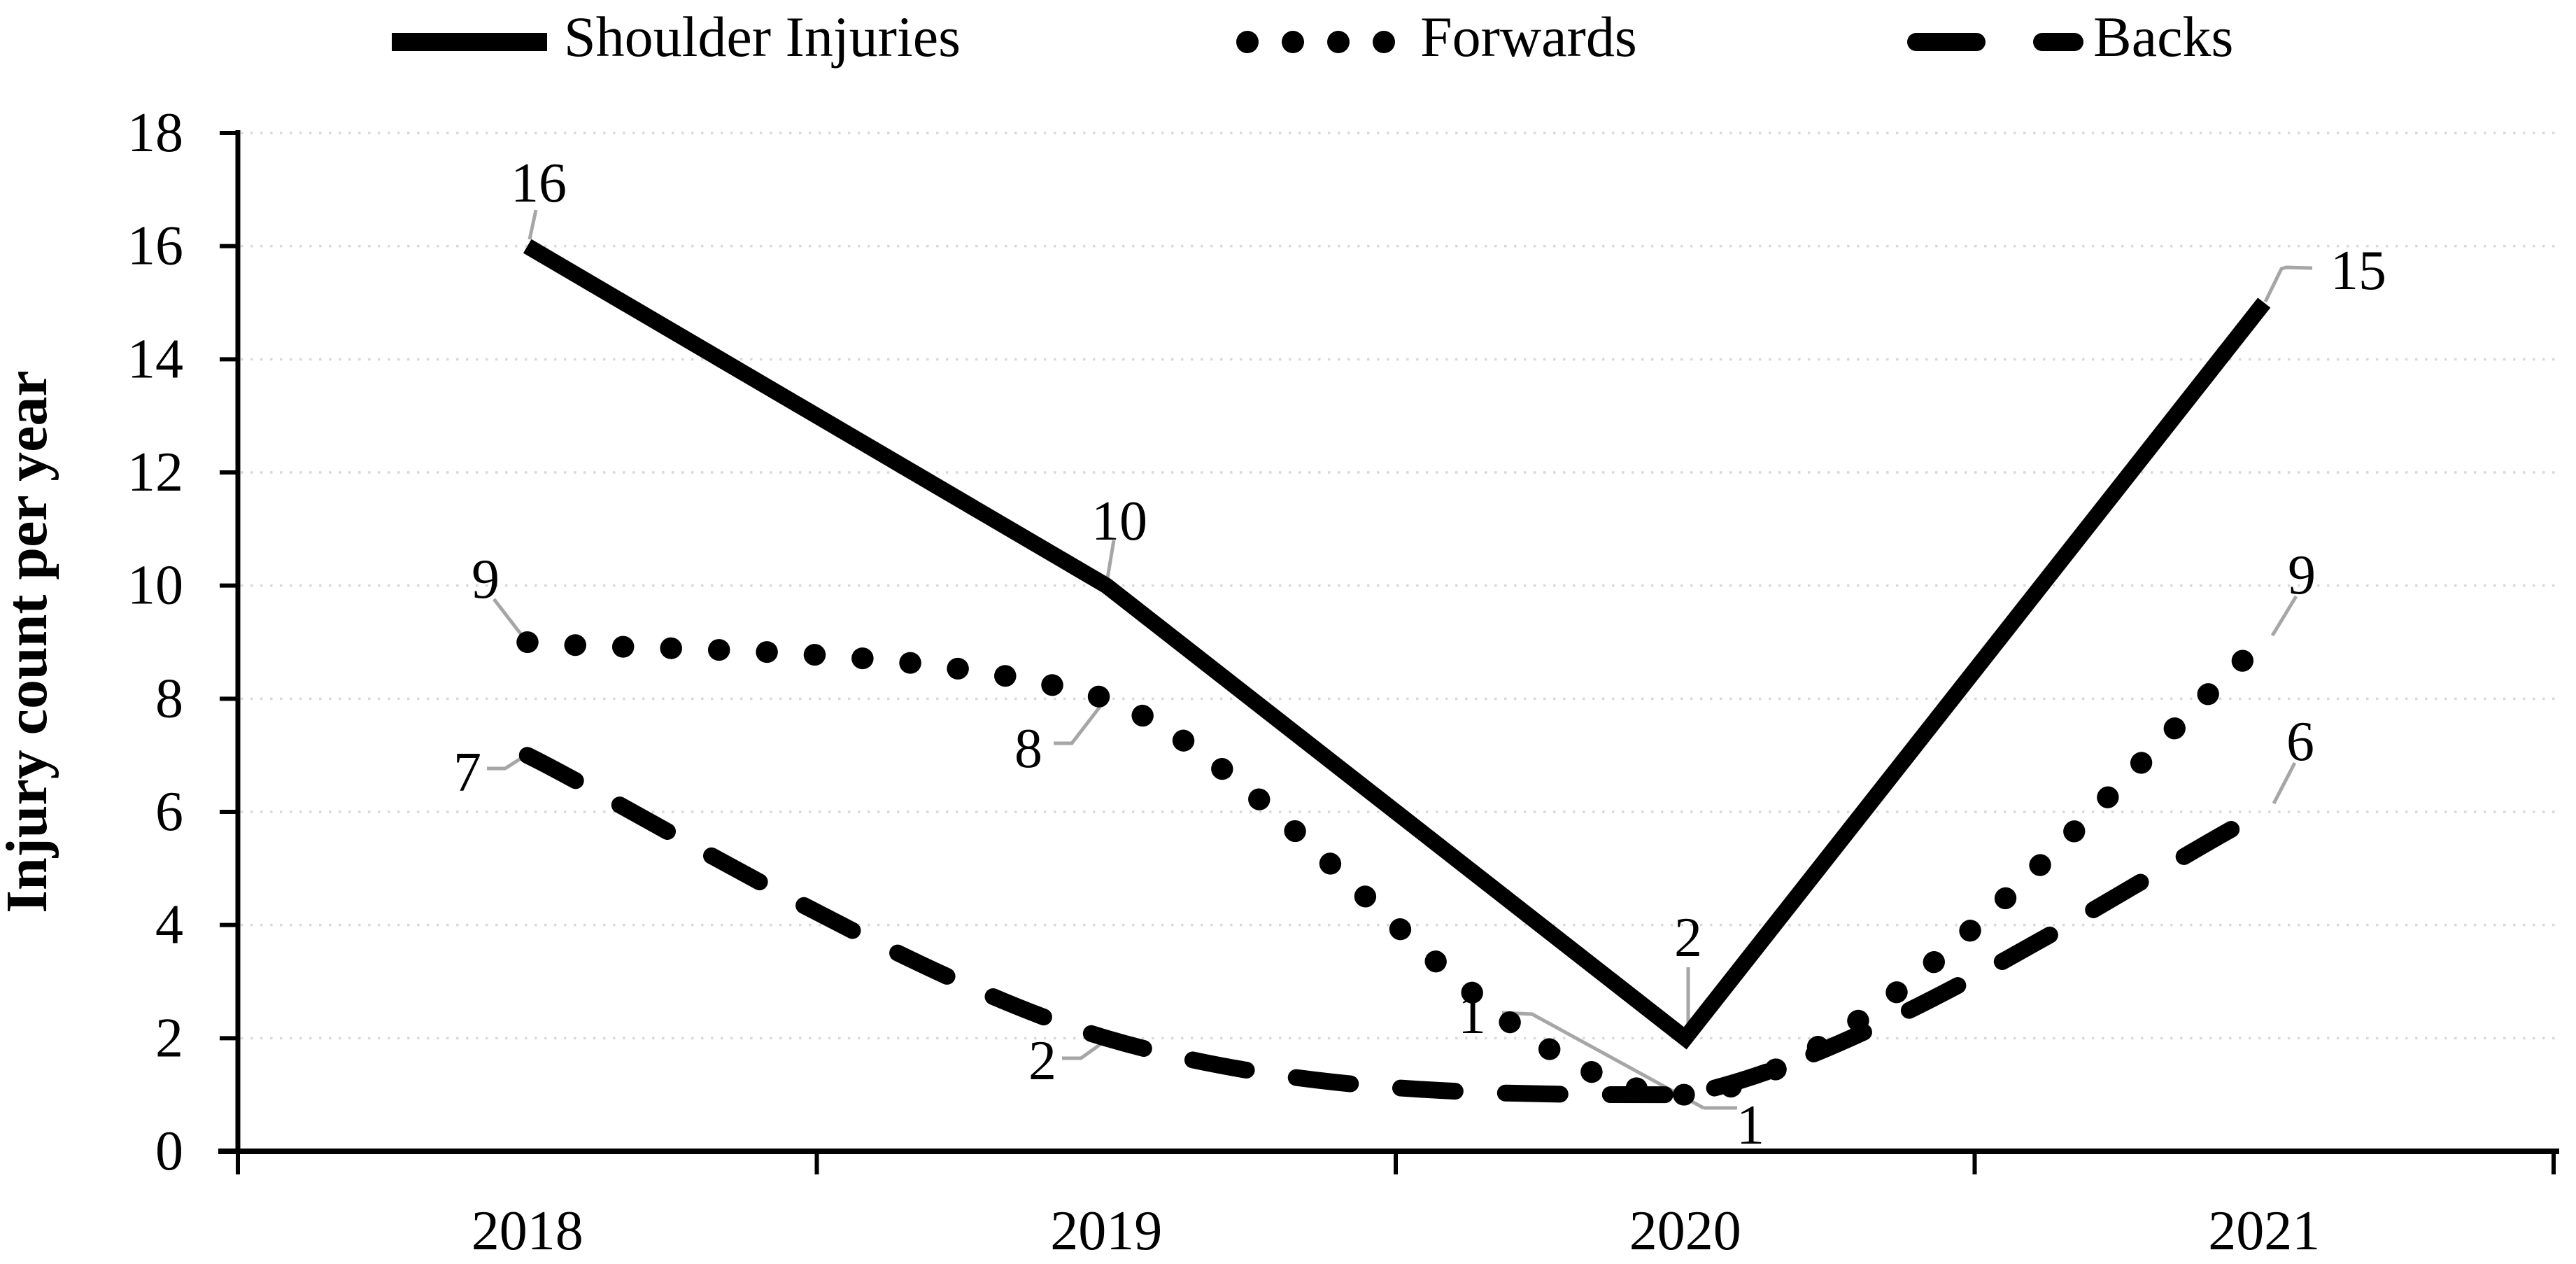 This screenshot has height=1264, width=2576. What do you see at coordinates (1110, 559) in the screenshot?
I see `leader-line-shoulder-injuries-2019` at bounding box center [1110, 559].